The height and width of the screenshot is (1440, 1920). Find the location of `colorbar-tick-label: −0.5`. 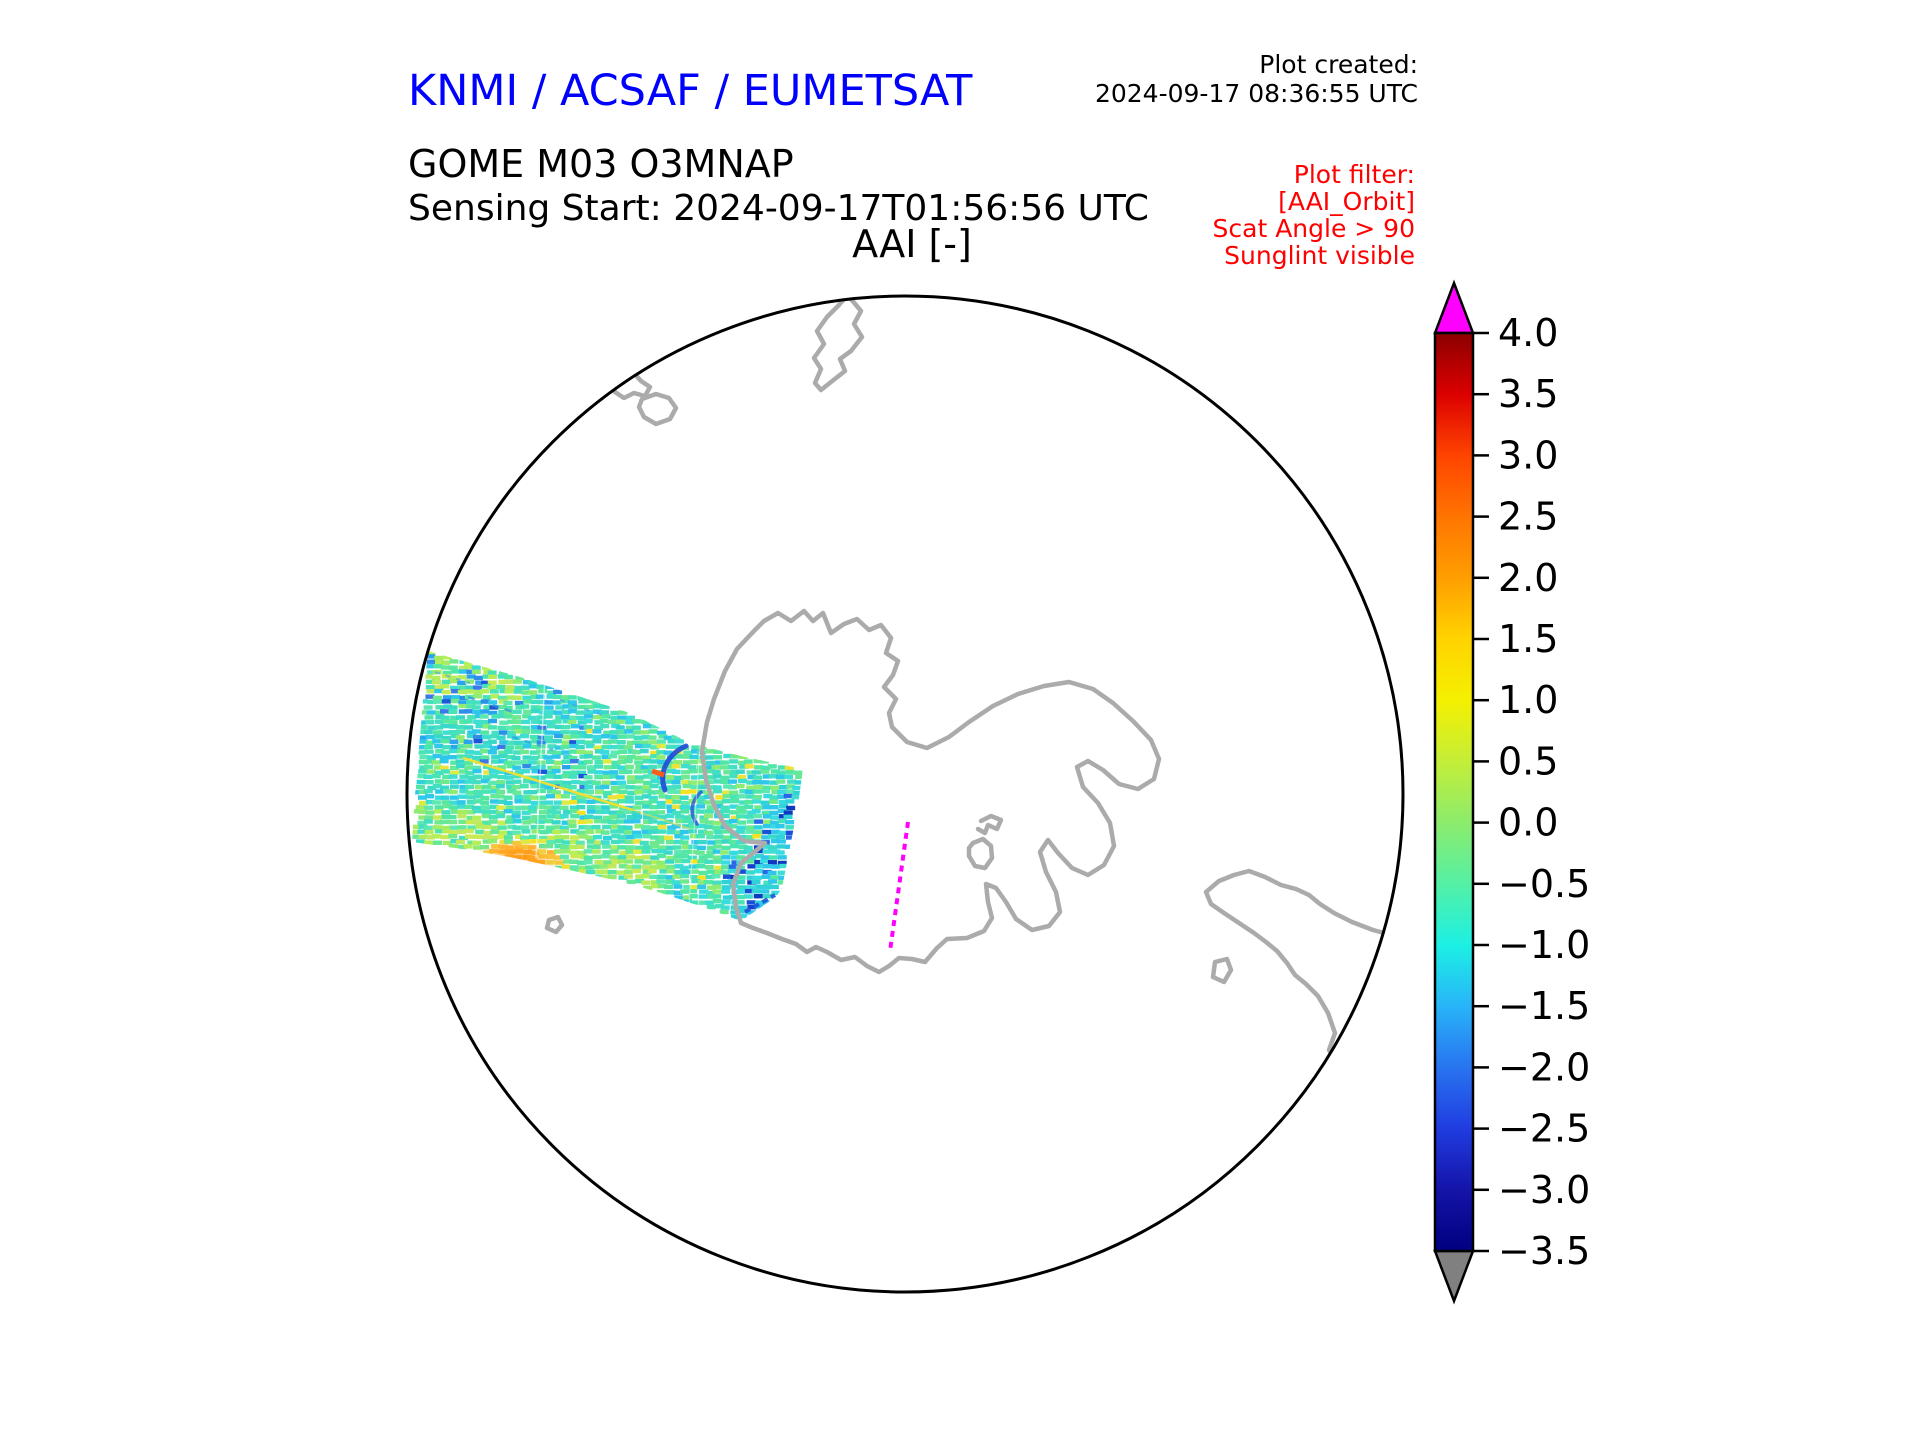

colorbar-tick-label: −0.5 is located at coordinates (1544, 884).